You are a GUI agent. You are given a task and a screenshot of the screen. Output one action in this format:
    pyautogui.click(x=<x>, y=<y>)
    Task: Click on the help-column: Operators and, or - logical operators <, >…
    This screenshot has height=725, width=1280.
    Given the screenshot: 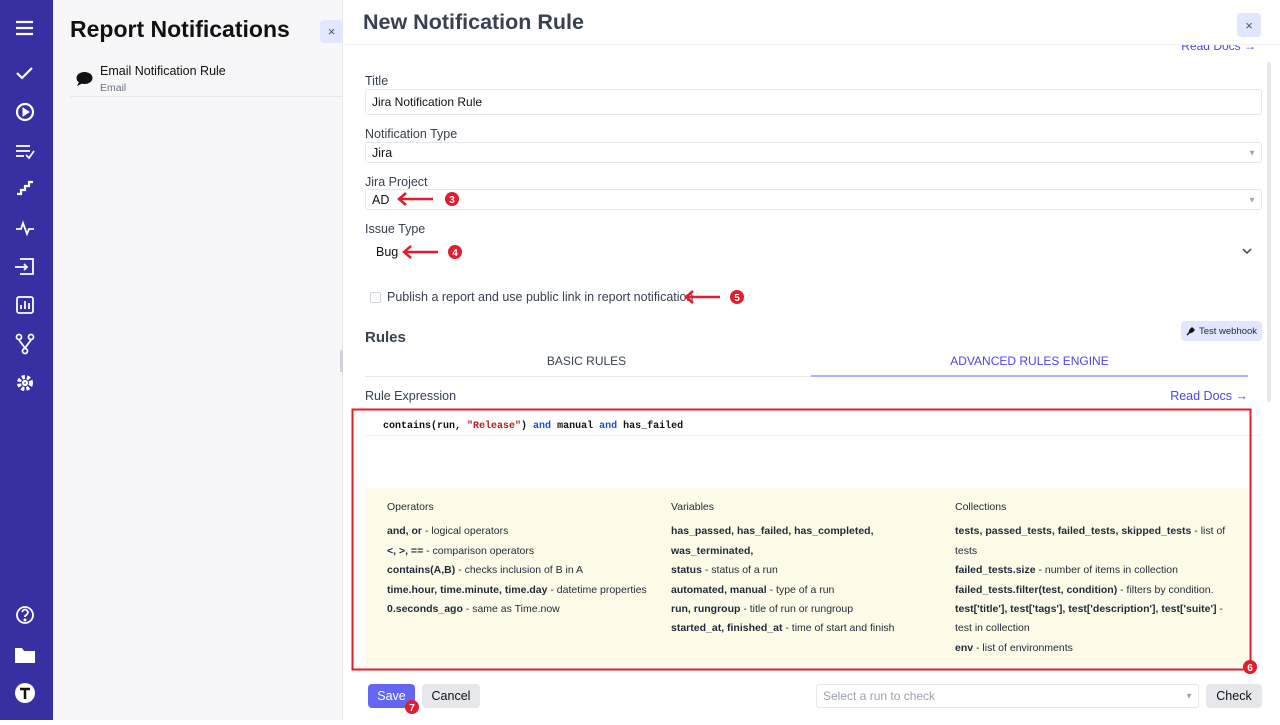 What is the action you would take?
    pyautogui.click(x=527, y=558)
    